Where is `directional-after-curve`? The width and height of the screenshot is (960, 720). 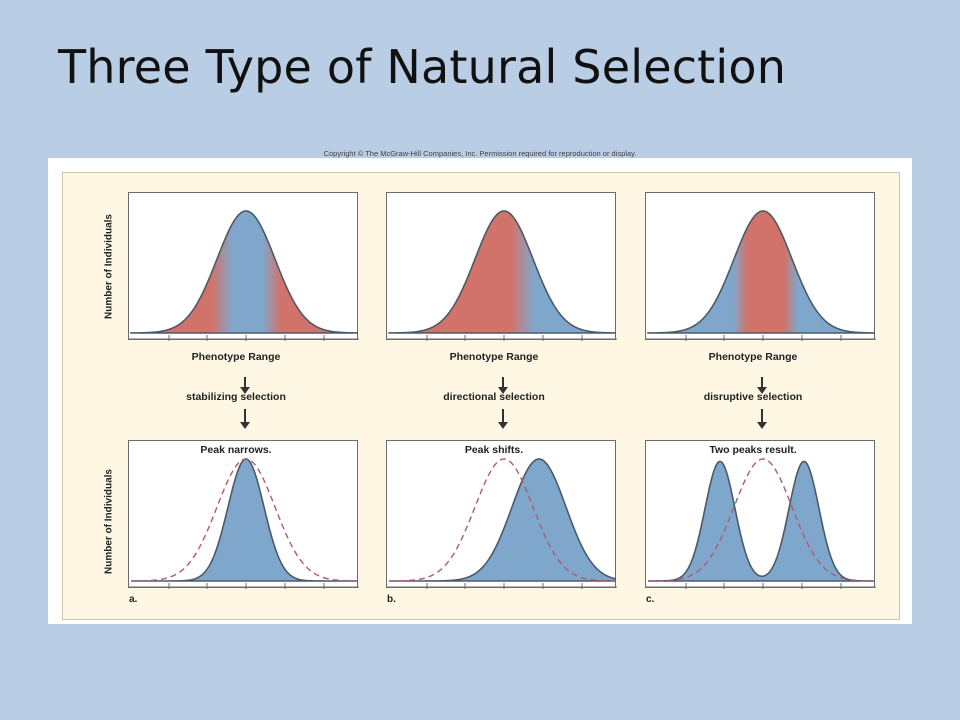 directional-after-curve is located at coordinates (502, 523).